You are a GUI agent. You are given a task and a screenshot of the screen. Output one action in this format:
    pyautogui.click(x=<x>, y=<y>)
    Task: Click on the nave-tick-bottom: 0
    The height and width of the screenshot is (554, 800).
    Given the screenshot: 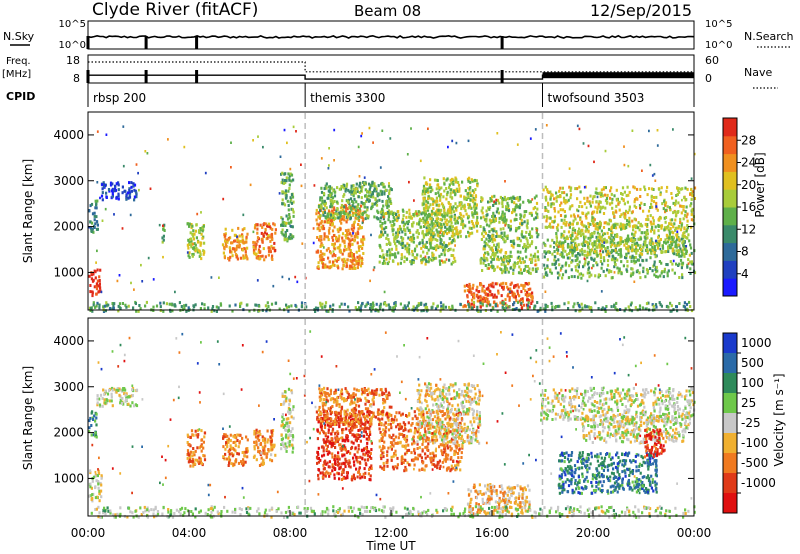 What is the action you would take?
    pyautogui.click(x=708, y=78)
    